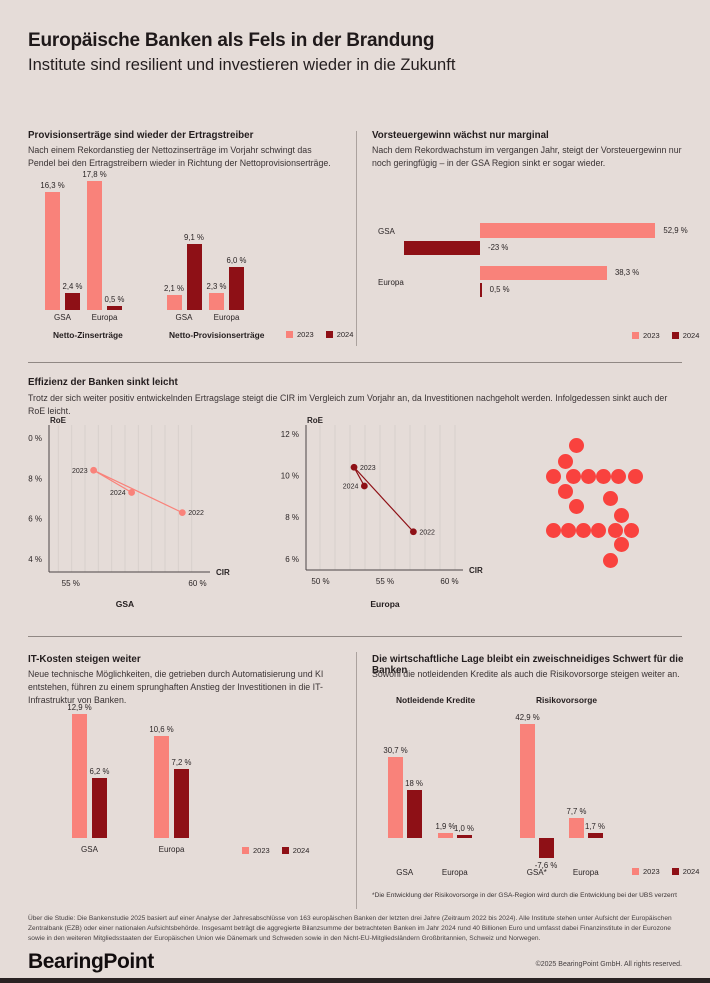 Image resolution: width=710 pixels, height=983 pixels. Describe the element at coordinates (354, 467) in the screenshot. I see `data-point-2023` at that location.